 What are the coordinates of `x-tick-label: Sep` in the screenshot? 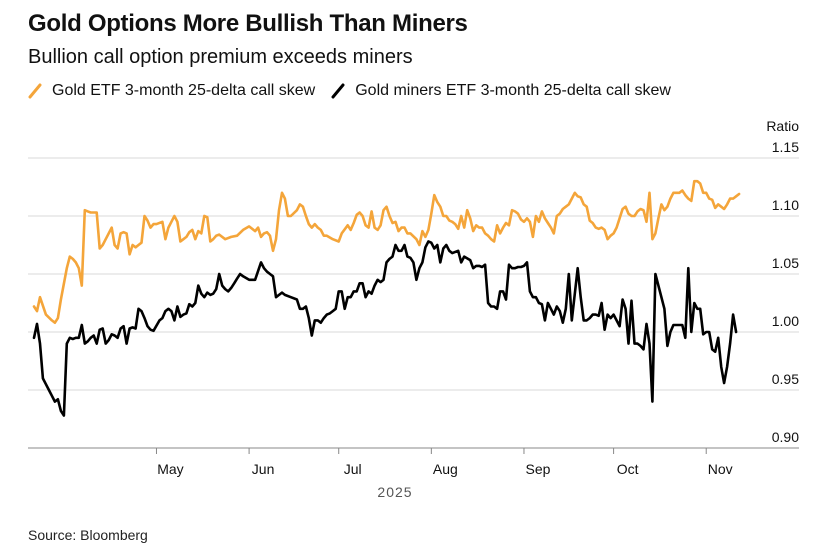 It's located at (538, 469).